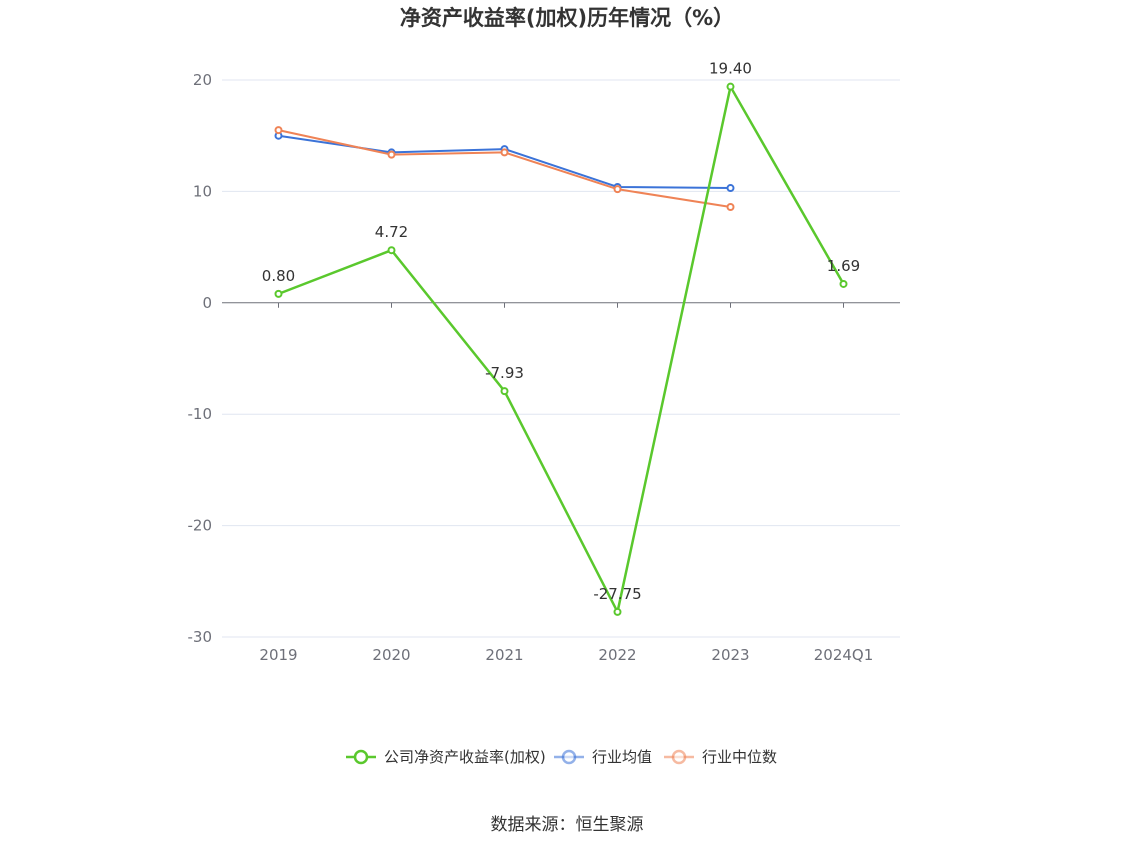 The height and width of the screenshot is (849, 1134). I want to click on legend-item-3: 行业中位数, so click(720, 757).